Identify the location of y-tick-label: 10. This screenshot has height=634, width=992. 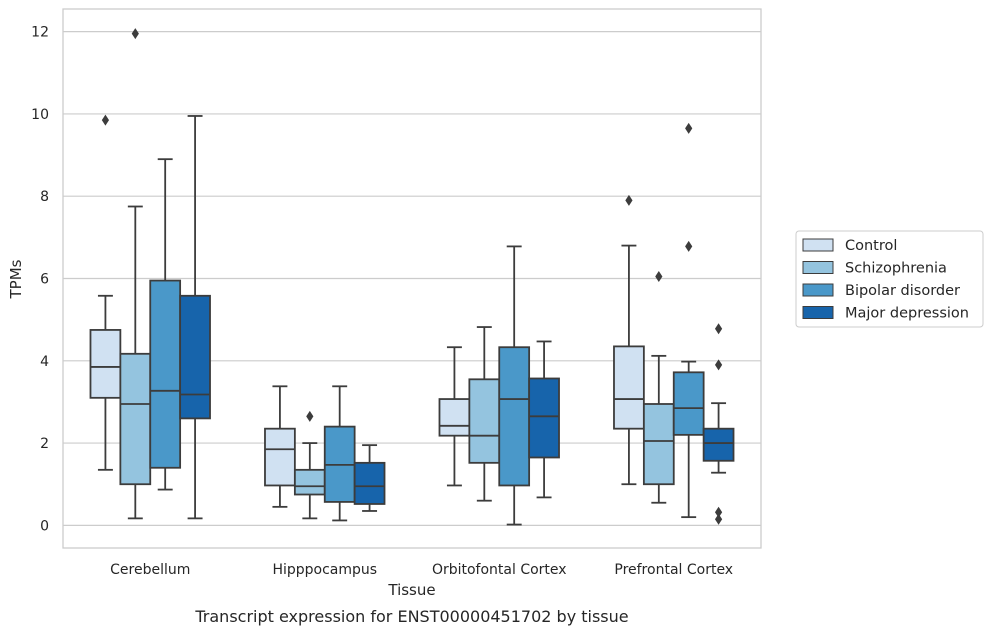
(40, 115).